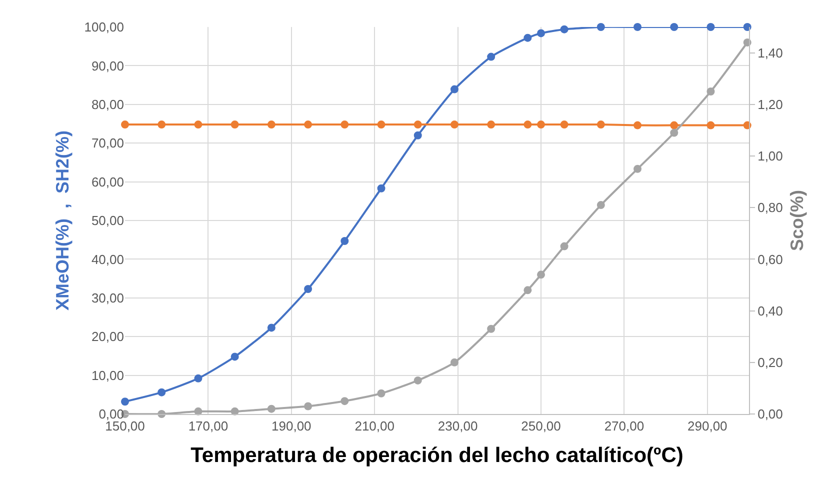  What do you see at coordinates (107, 375) in the screenshot?
I see `y-tick-label: 10,00` at bounding box center [107, 375].